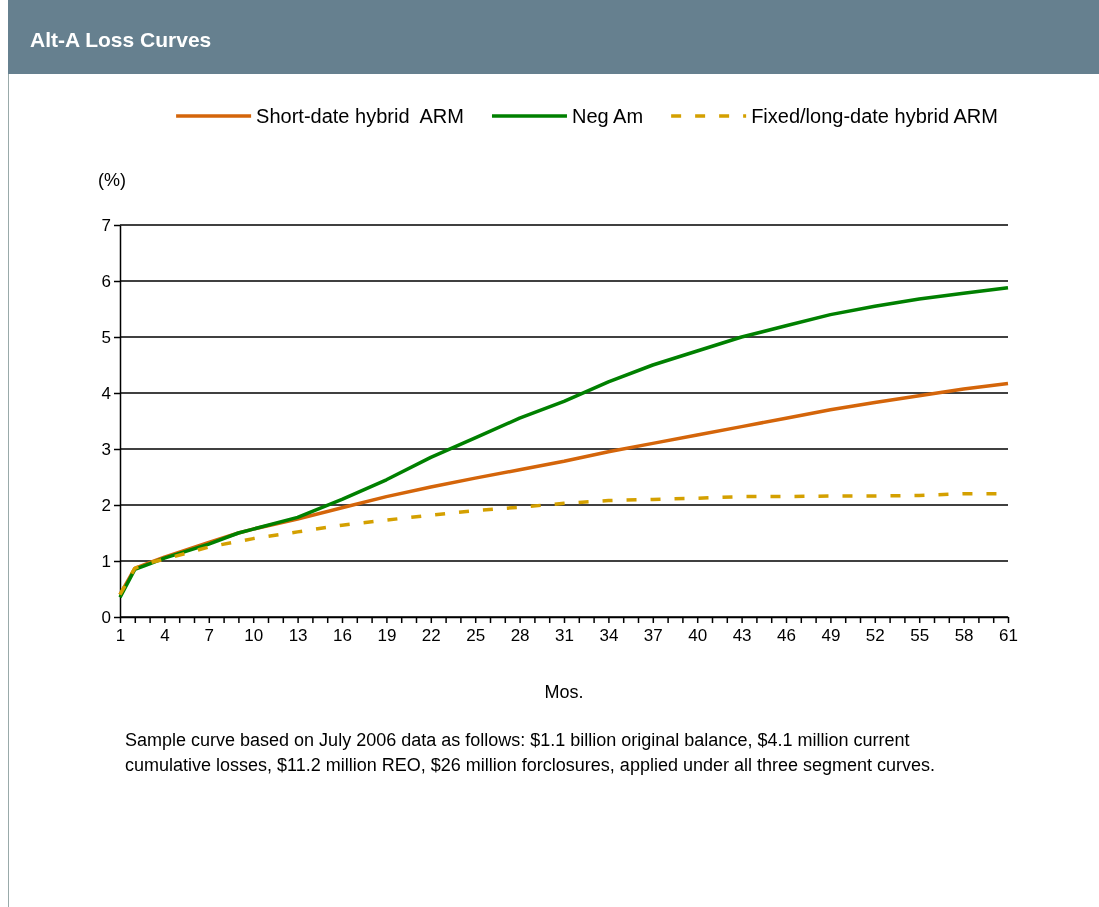 This screenshot has width=1099, height=907. Describe the element at coordinates (106, 337) in the screenshot. I see `y-tick-label: 5` at that location.